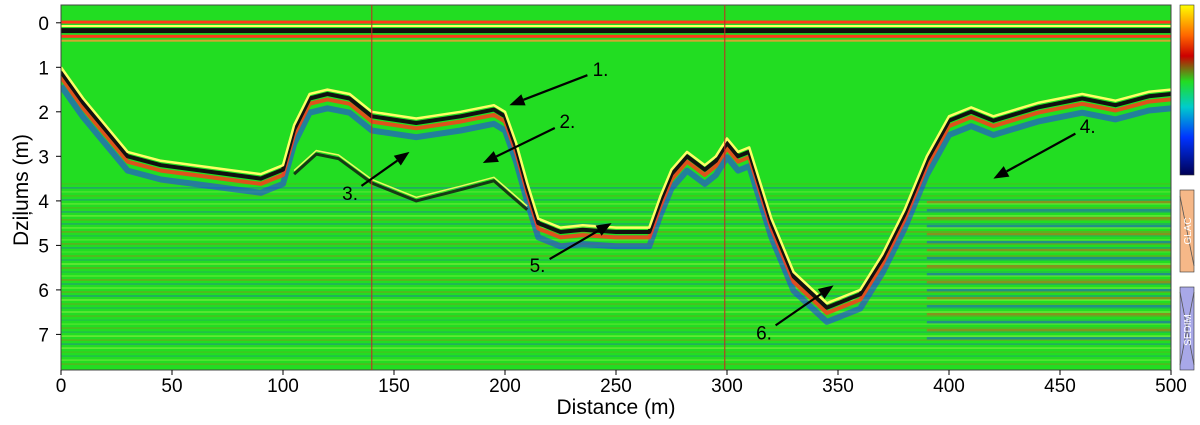 This screenshot has width=1200, height=425. I want to click on x-tick-label: 450, so click(1060, 386).